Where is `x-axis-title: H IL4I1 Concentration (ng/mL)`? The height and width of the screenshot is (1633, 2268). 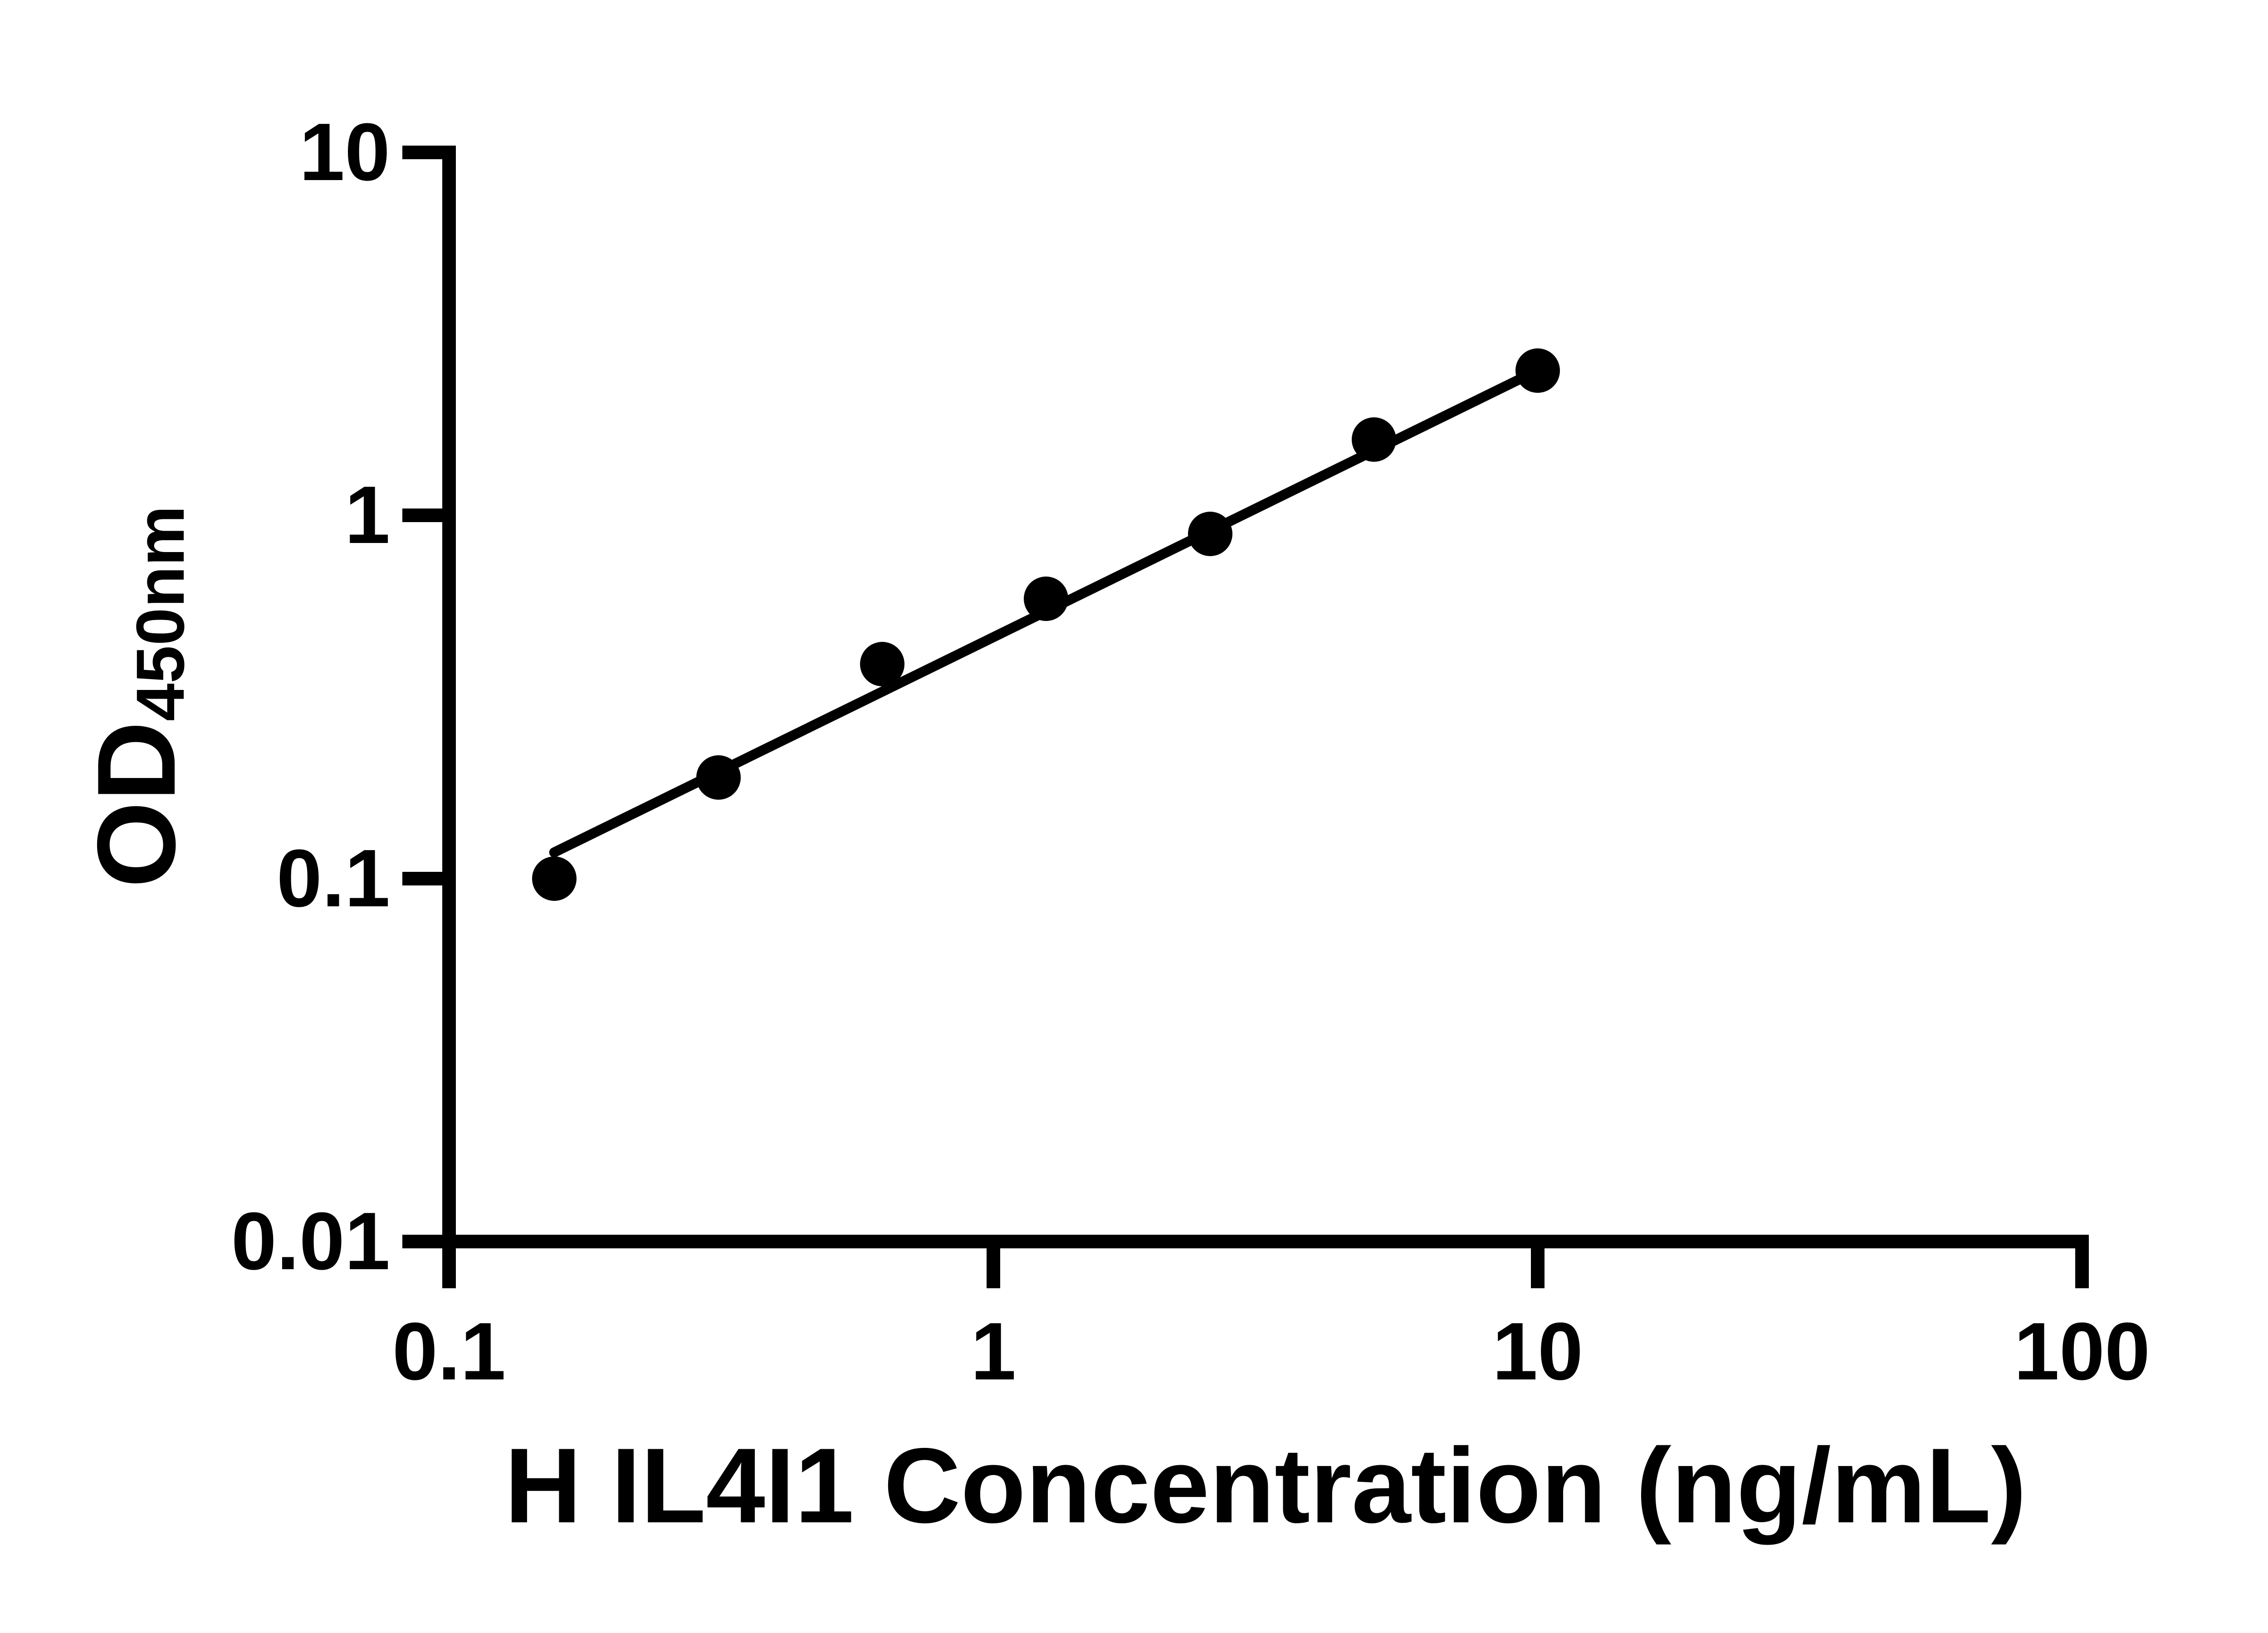
x-axis-title: H IL4I1 Concentration (ng/mL) is located at coordinates (1265, 1485).